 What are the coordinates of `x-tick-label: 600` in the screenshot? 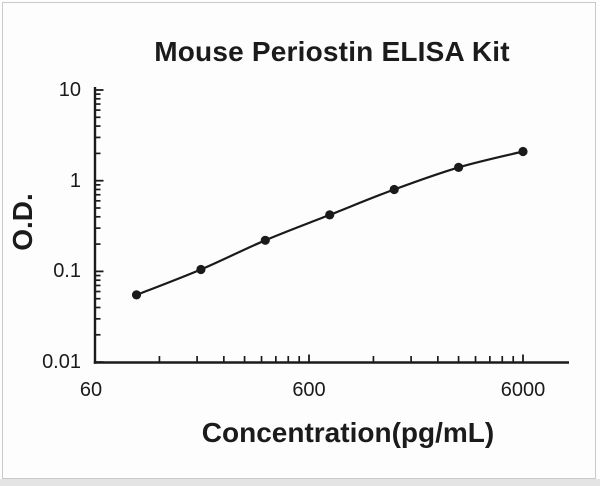 It's located at (309, 390).